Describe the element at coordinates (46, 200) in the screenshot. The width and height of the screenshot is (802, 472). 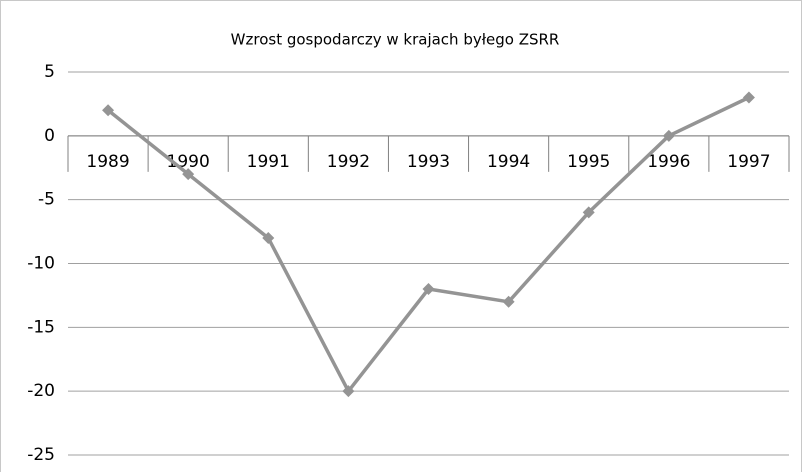
I see `y-tick-label: -5` at that location.